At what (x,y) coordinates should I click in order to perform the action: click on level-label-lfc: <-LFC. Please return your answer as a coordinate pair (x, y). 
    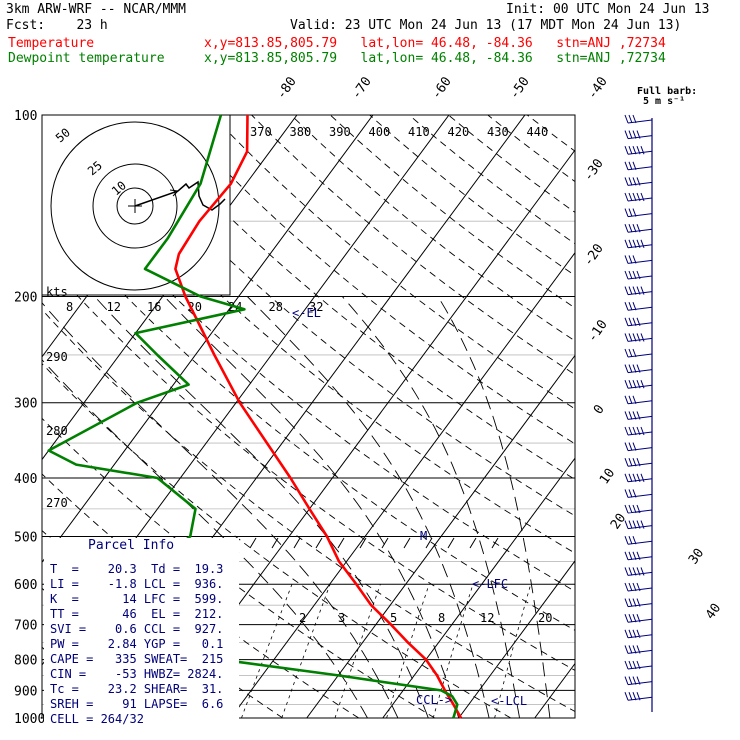
    Looking at the image, I should click on (490, 584).